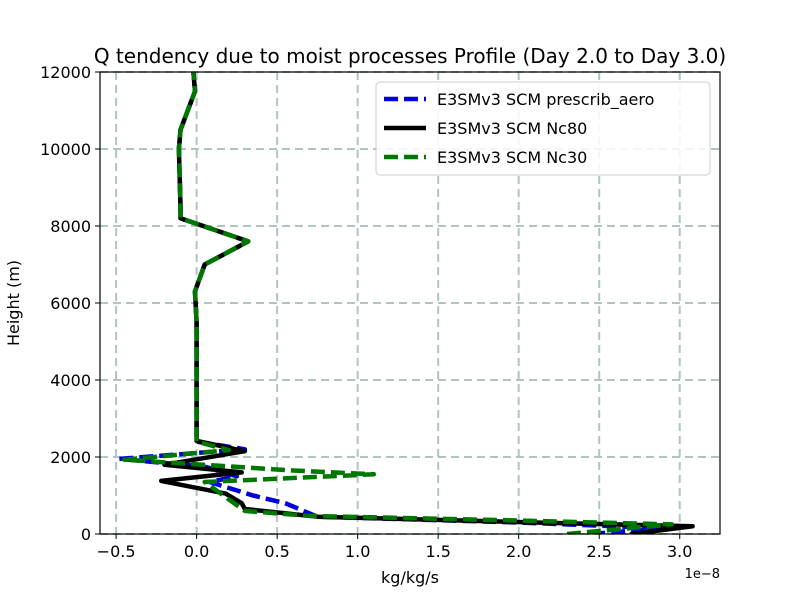  What do you see at coordinates (357, 551) in the screenshot?
I see `x-tick-label: 1.0` at bounding box center [357, 551].